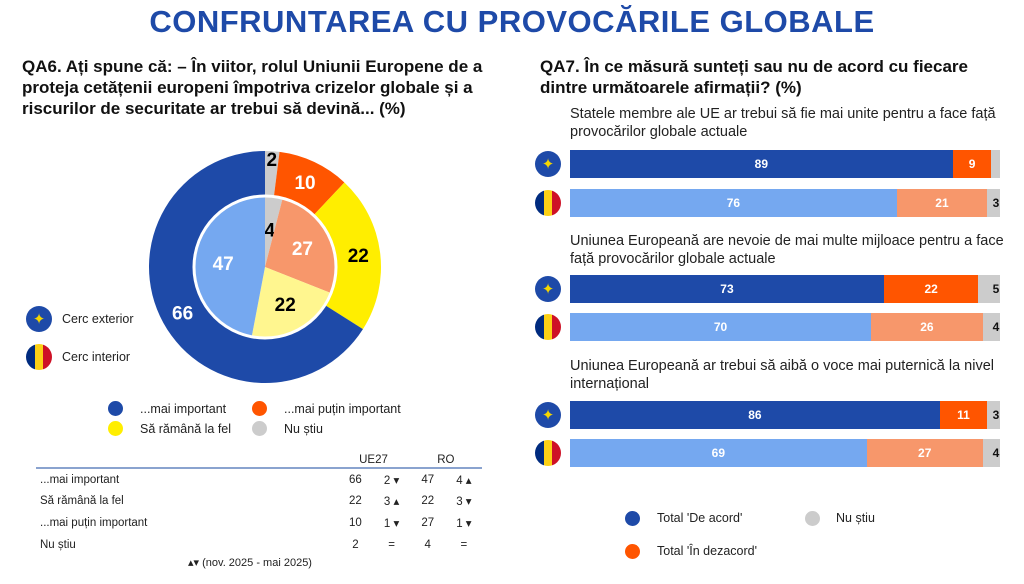  What do you see at coordinates (972, 164) in the screenshot?
I see `bar-disagree: 9` at bounding box center [972, 164].